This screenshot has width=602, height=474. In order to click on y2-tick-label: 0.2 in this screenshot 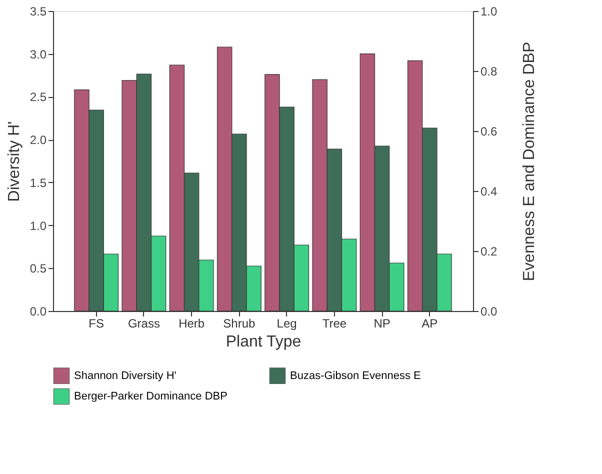, I will do `click(489, 251)`.